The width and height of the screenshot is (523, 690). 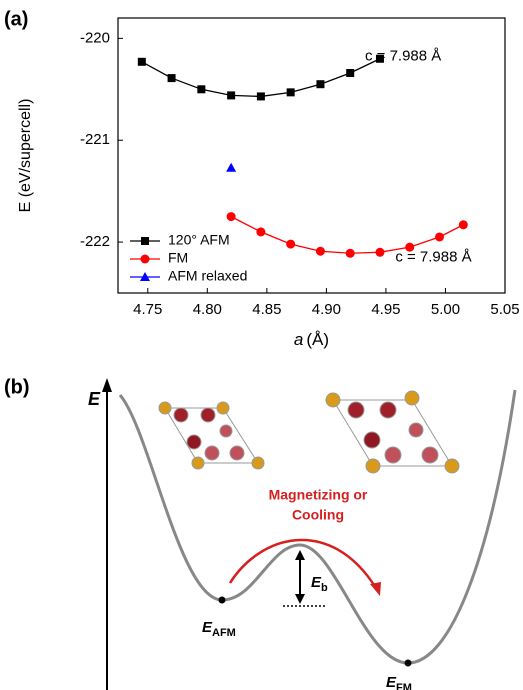 What do you see at coordinates (94, 399) in the screenshot?
I see `axis-label: E` at bounding box center [94, 399].